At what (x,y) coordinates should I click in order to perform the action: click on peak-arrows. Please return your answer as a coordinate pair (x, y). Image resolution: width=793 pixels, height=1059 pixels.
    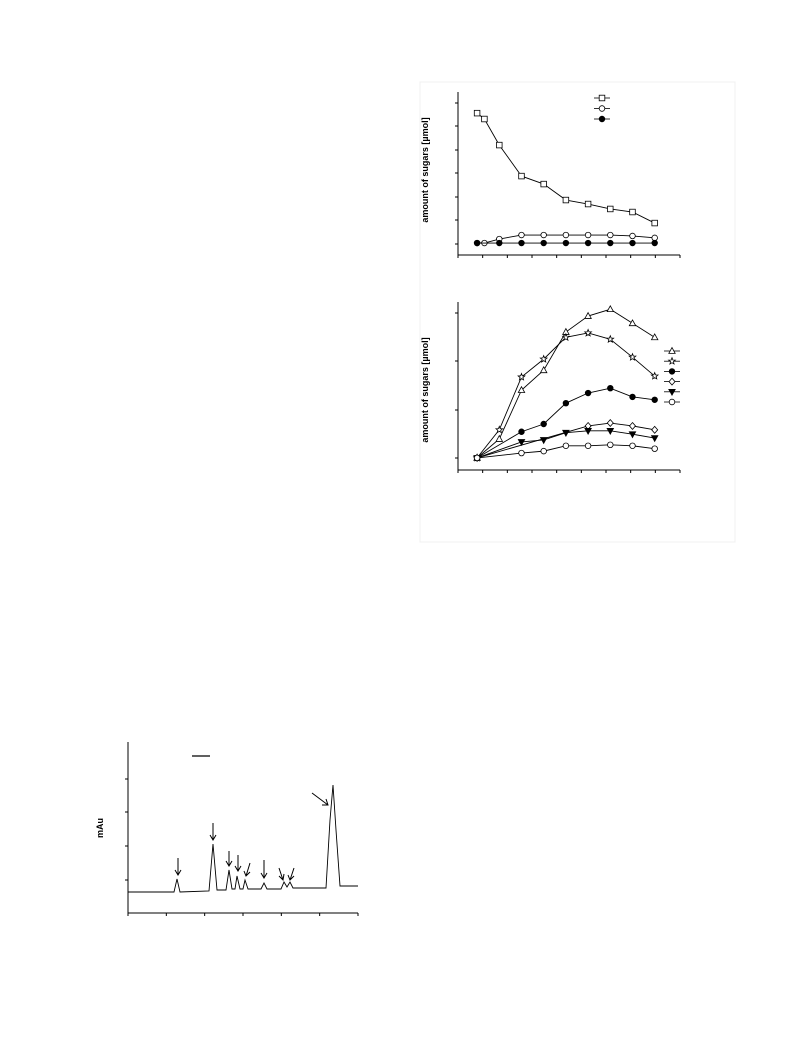
    Looking at the image, I should click on (251, 837).